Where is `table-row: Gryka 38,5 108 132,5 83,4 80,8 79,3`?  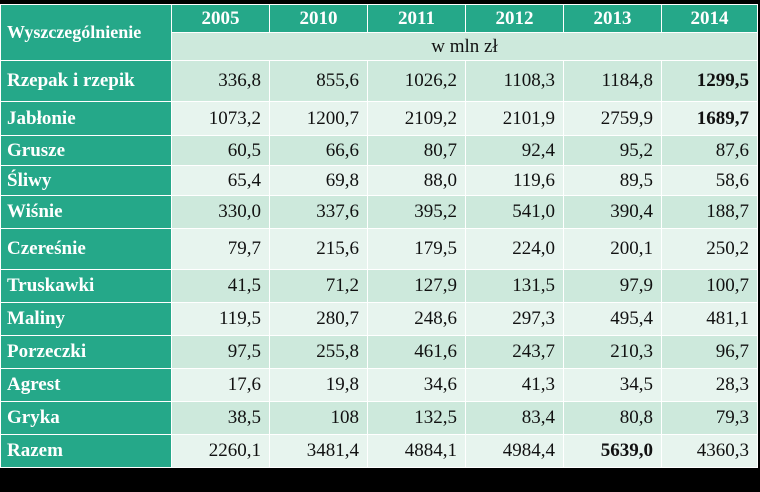
table-row: Gryka 38,5 108 132,5 83,4 80,8 79,3 is located at coordinates (379, 418).